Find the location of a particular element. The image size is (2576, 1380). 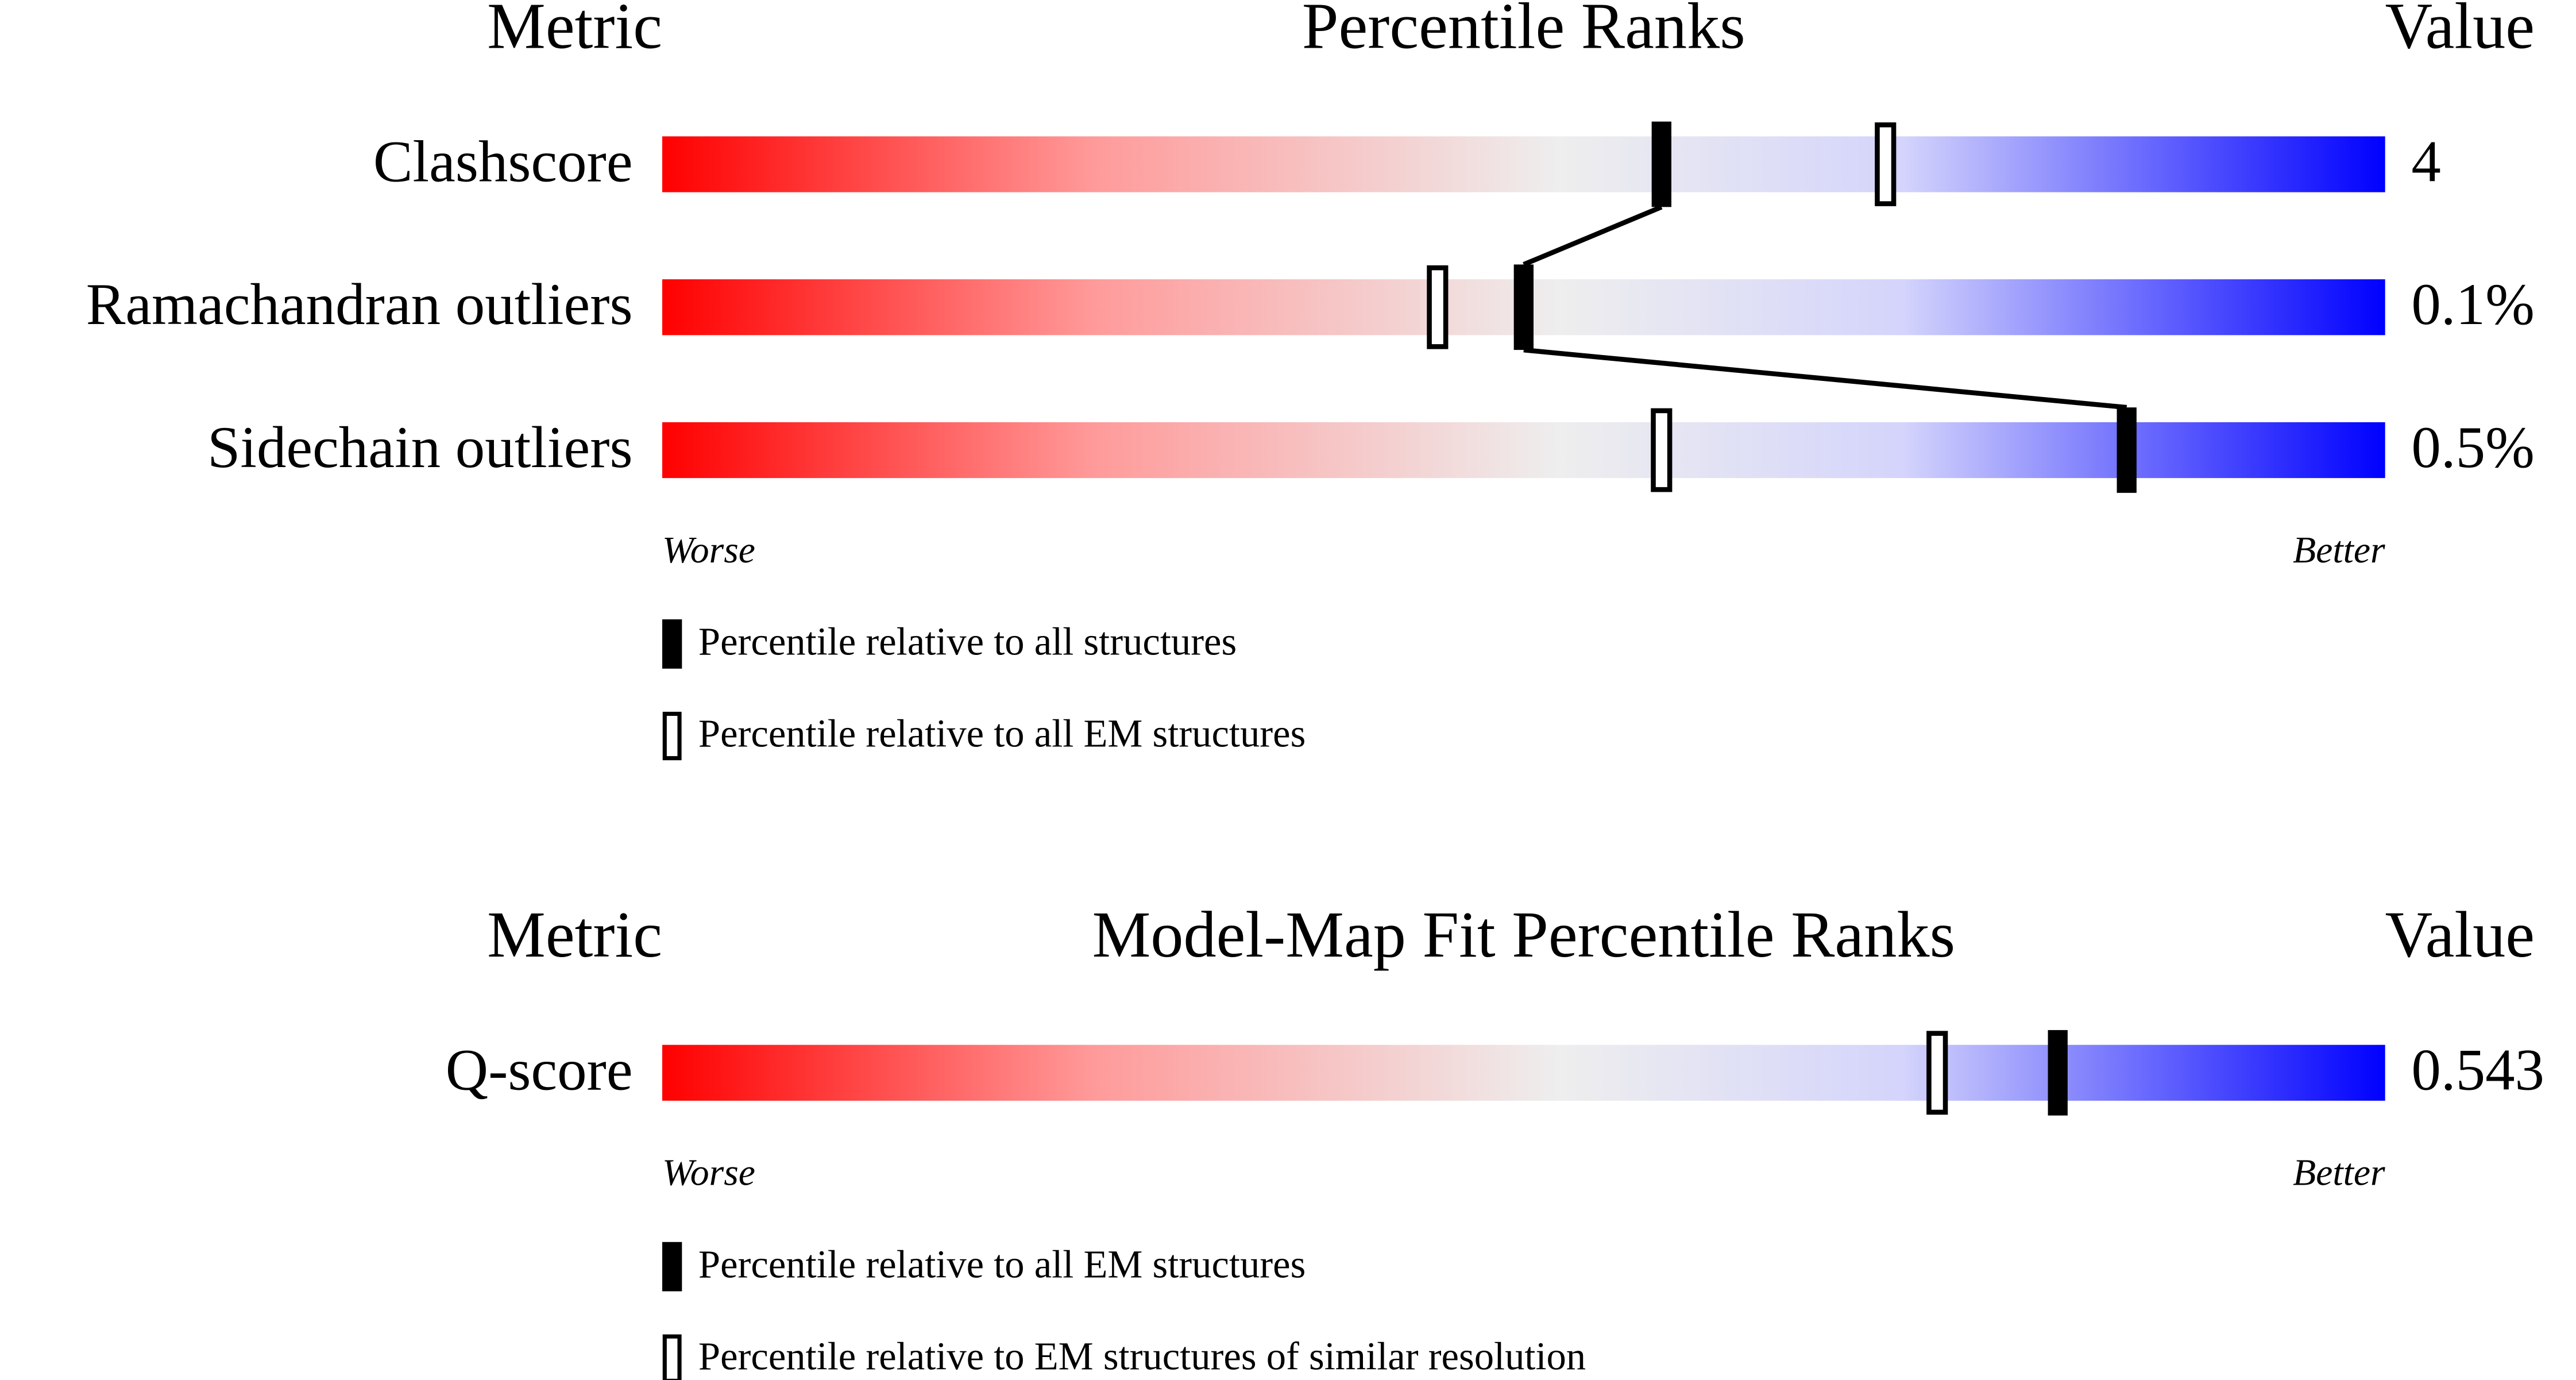

metric-value: 0.5% is located at coordinates (2472, 447).